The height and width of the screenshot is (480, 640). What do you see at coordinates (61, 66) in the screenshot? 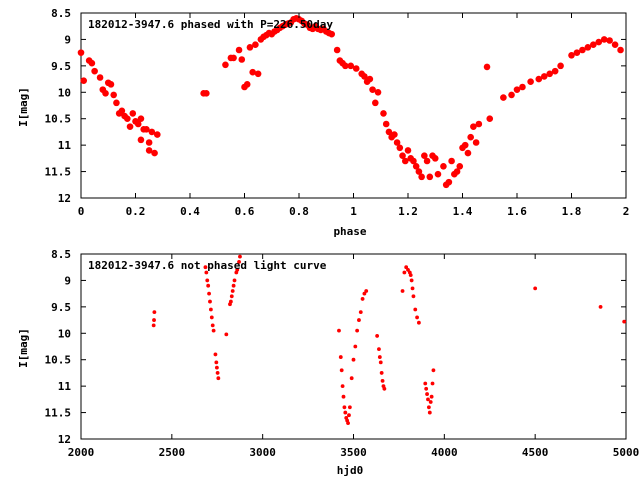
I see `phased-y-tick-label: 9.5` at bounding box center [61, 66].